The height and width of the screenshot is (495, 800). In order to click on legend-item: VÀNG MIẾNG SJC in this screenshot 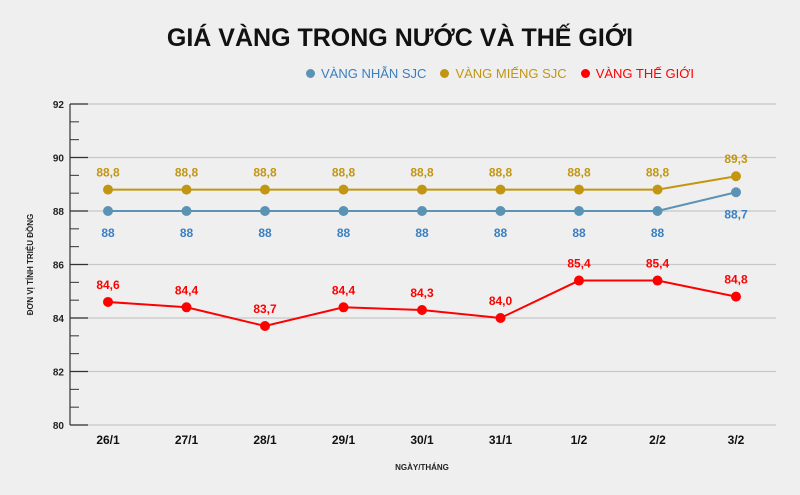, I will do `click(503, 73)`.